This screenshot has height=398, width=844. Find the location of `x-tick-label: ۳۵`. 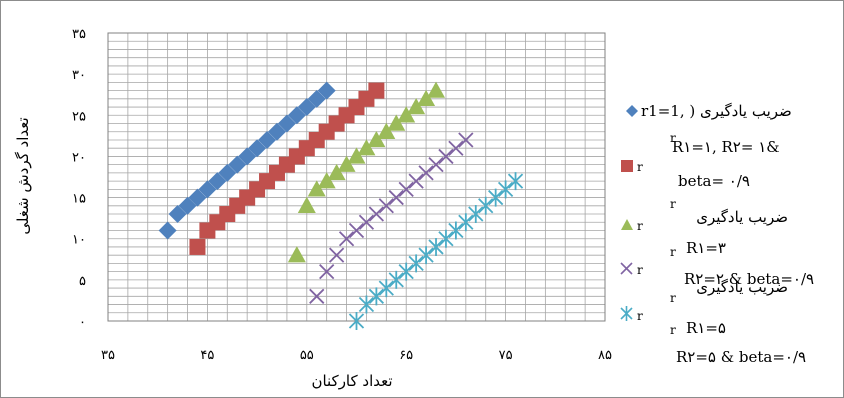

x-tick-label: ۳۵ is located at coordinates (108, 355).